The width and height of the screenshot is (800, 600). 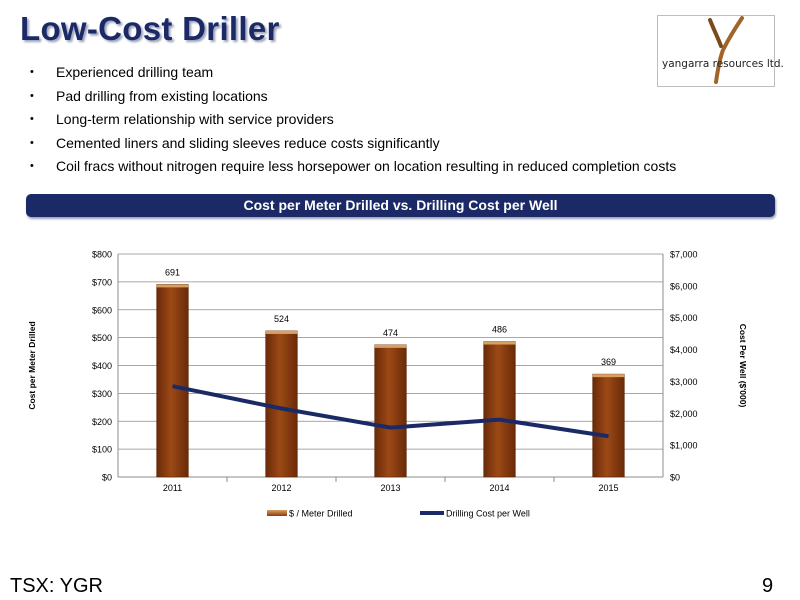 I want to click on y2-axis-title: Cost Per Well ($'000), so click(x=743, y=366).